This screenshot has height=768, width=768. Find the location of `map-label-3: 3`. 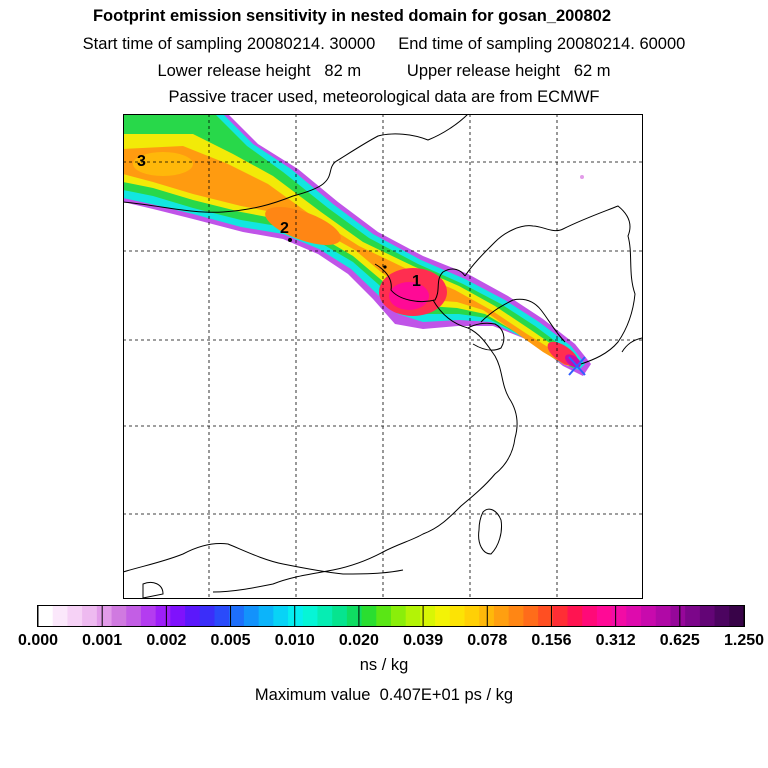

map-label-3: 3 is located at coordinates (141, 161).